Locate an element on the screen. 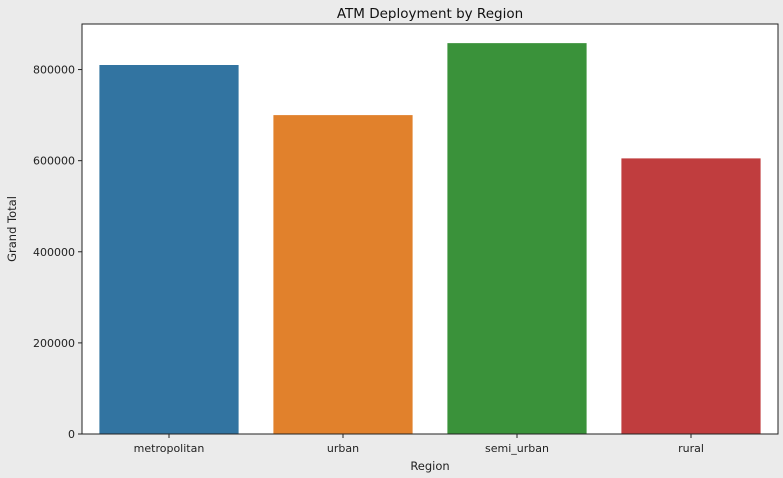  bar-rural is located at coordinates (691, 296).